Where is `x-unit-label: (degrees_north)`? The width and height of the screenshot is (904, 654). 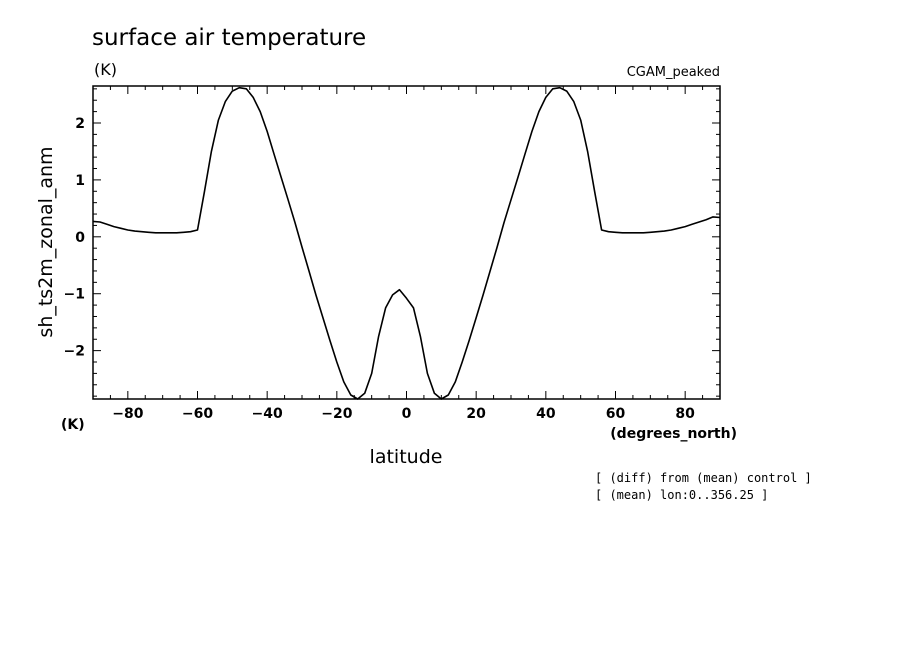
x-unit-label: (degrees_north) is located at coordinates (673, 434).